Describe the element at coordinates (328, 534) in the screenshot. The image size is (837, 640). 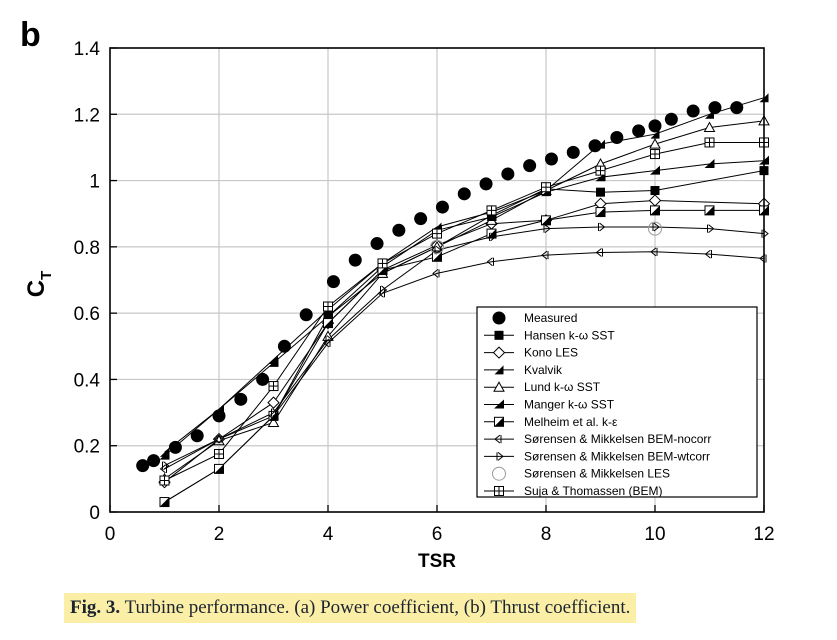
I see `x-tick-label: 4` at that location.